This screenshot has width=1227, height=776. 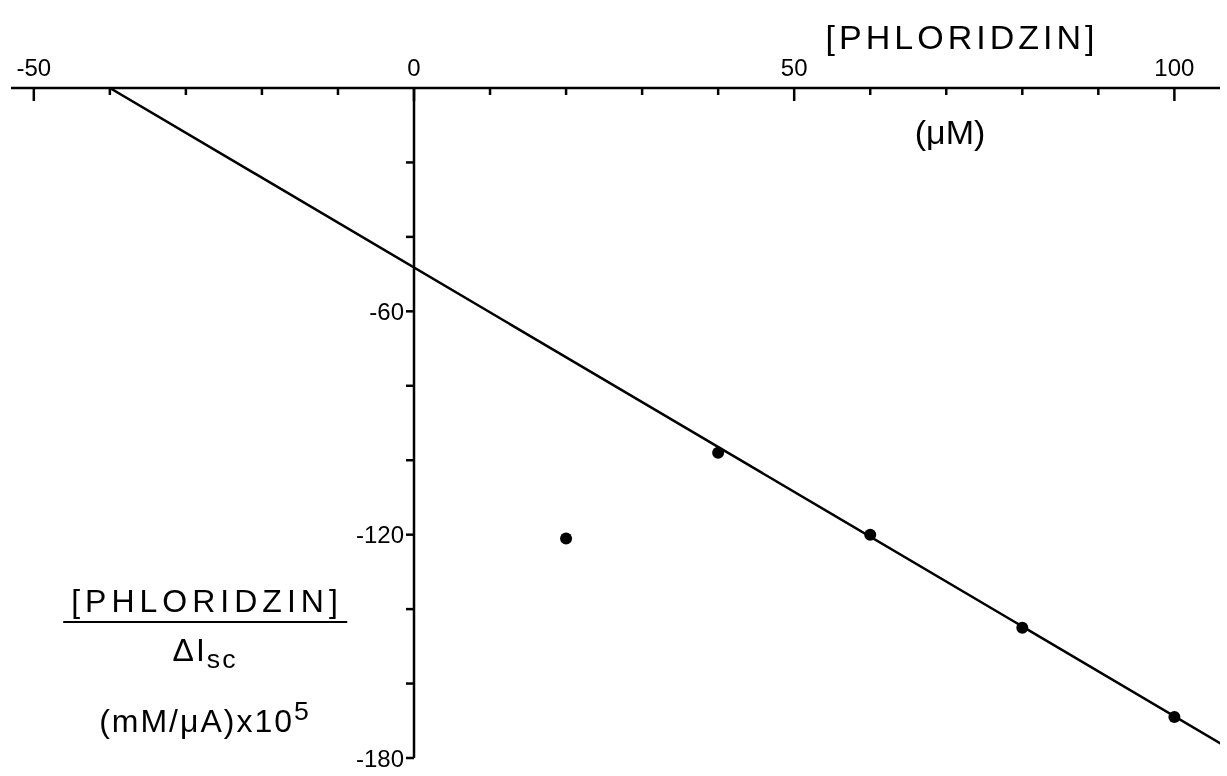 What do you see at coordinates (379, 758) in the screenshot?
I see `y-tick-label: -180` at bounding box center [379, 758].